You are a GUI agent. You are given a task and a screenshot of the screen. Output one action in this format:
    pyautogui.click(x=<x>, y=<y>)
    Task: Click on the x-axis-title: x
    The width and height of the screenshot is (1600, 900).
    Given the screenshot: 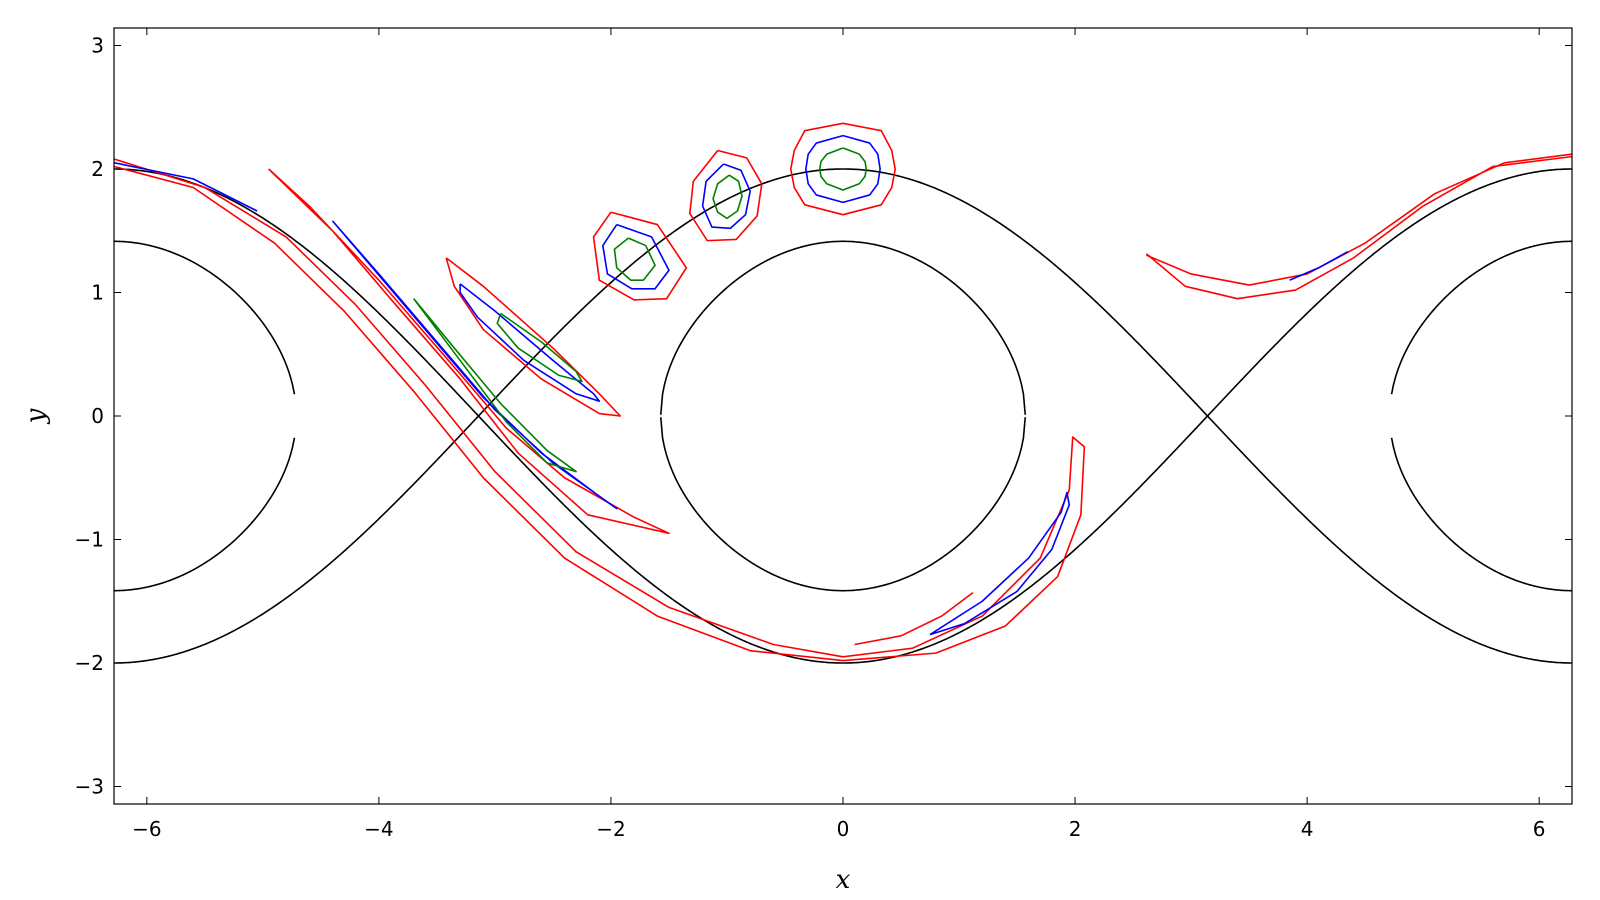 What is the action you would take?
    pyautogui.click(x=843, y=880)
    